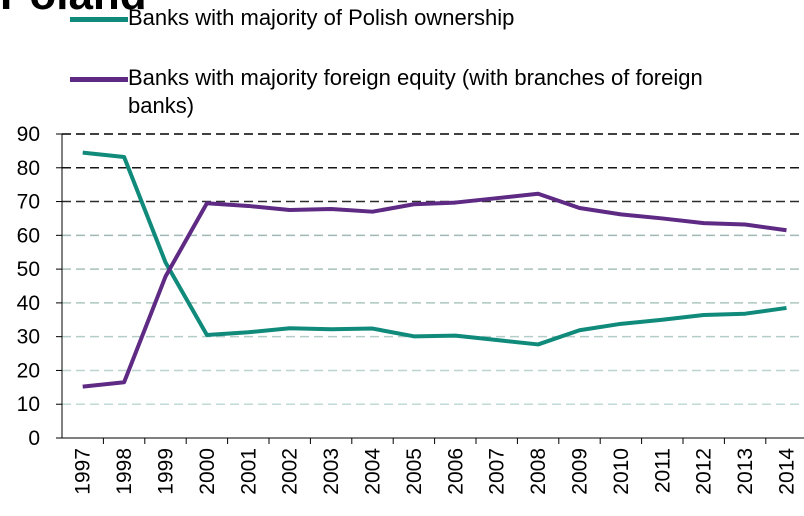 The height and width of the screenshot is (516, 804). What do you see at coordinates (28, 404) in the screenshot?
I see `y-tick-label: 10` at bounding box center [28, 404].